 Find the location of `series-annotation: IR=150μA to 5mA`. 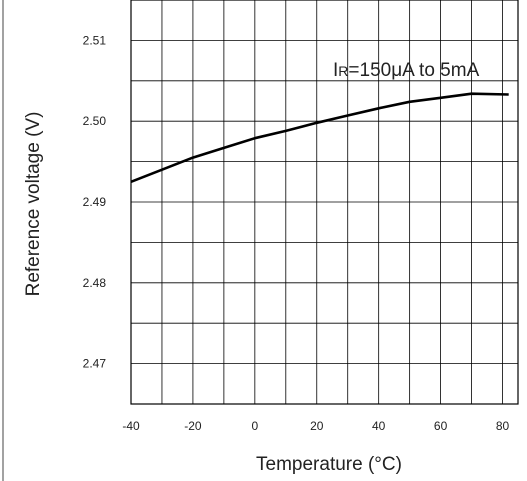

series-annotation: IR=150μA to 5mA is located at coordinates (406, 70).